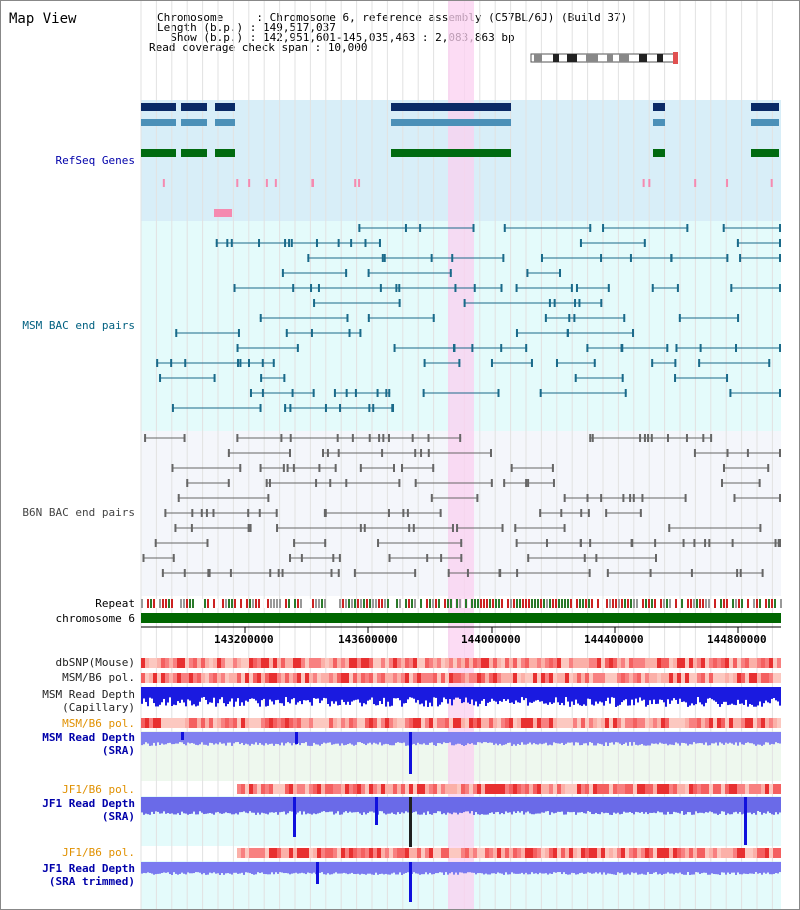  I want to click on track-label-jf1-trim-1: JF1 Read Depth, so click(88, 868).